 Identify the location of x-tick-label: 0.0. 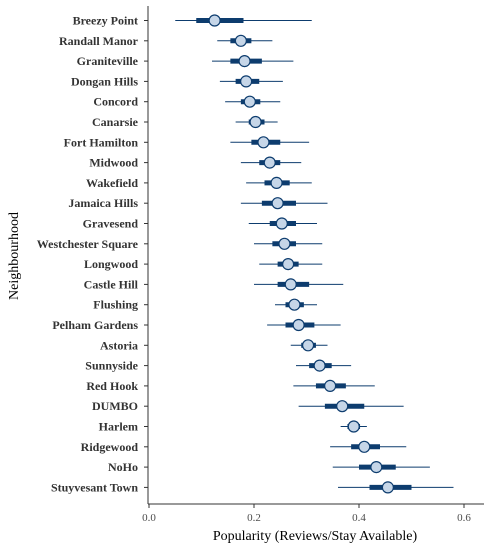
(149, 518).